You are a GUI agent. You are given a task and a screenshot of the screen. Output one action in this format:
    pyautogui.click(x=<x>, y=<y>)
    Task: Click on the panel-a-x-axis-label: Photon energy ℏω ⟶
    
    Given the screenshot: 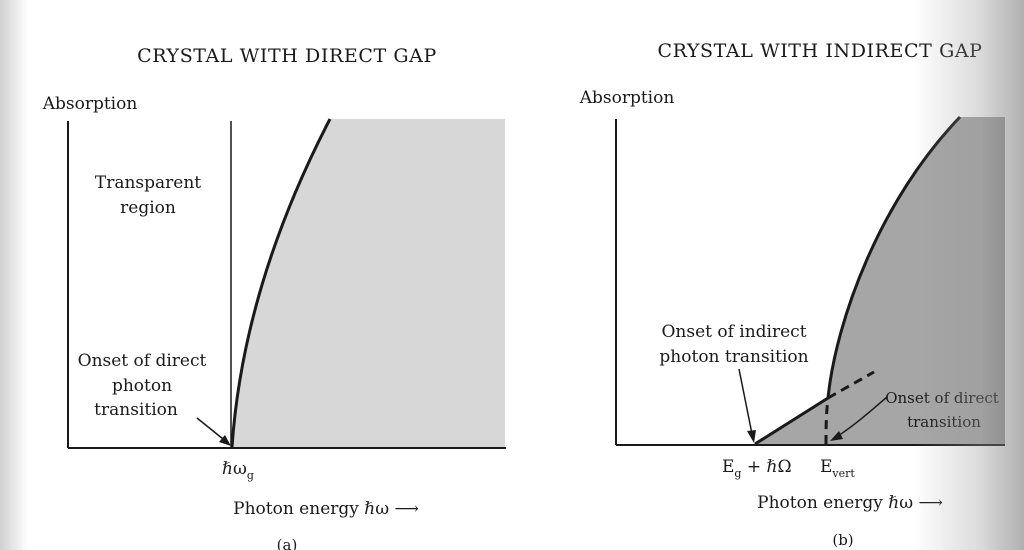 What is the action you would take?
    pyautogui.click(x=326, y=509)
    